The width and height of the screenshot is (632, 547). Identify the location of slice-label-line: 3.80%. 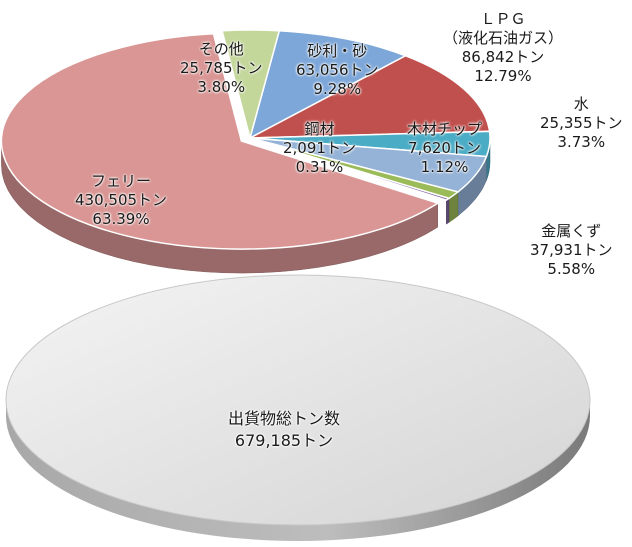
(221, 87).